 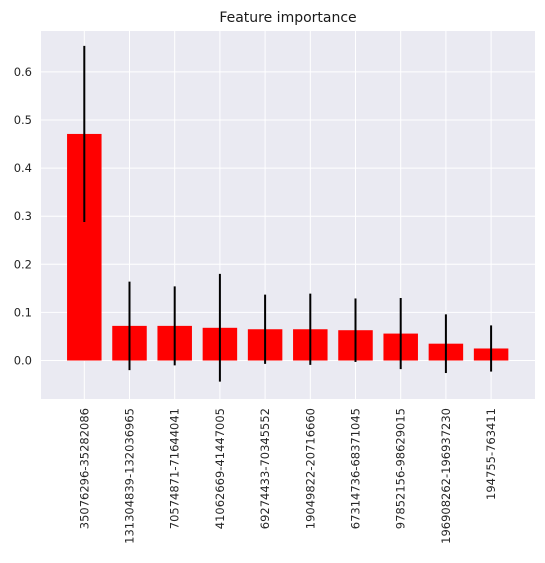 What do you see at coordinates (23, 264) in the screenshot?
I see `y-tick-label: 0.2` at bounding box center [23, 264].